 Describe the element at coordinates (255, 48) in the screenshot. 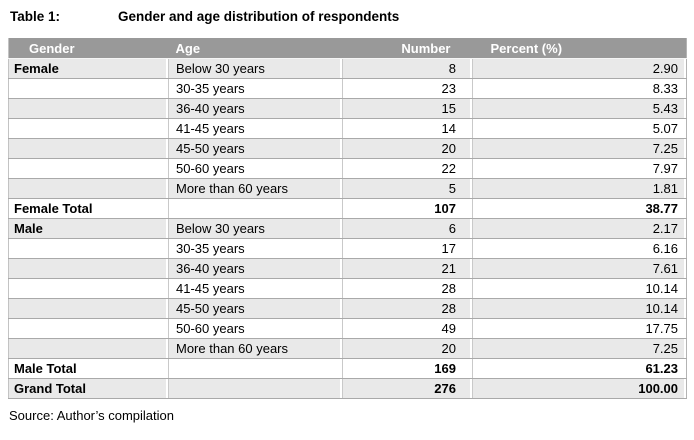

I see `column-header-age: Age` at that location.